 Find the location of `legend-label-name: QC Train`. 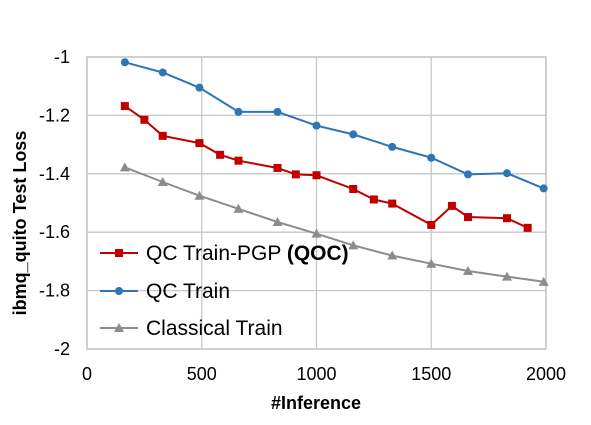

legend-label-name: QC Train is located at coordinates (188, 291).